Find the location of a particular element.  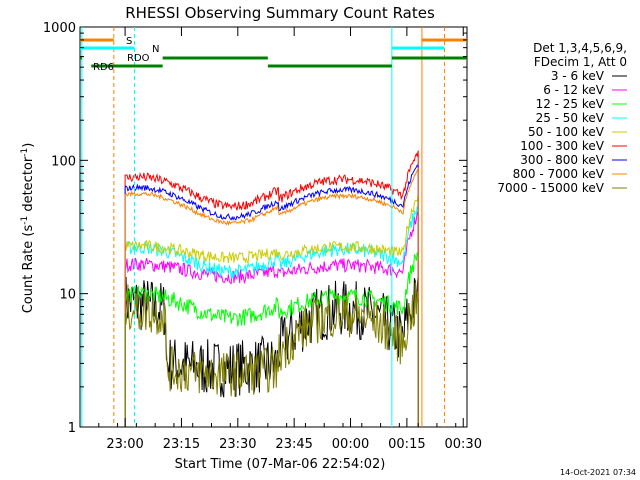

chart-title: RHESSI Observing Summary Count Rates is located at coordinates (280, 13).